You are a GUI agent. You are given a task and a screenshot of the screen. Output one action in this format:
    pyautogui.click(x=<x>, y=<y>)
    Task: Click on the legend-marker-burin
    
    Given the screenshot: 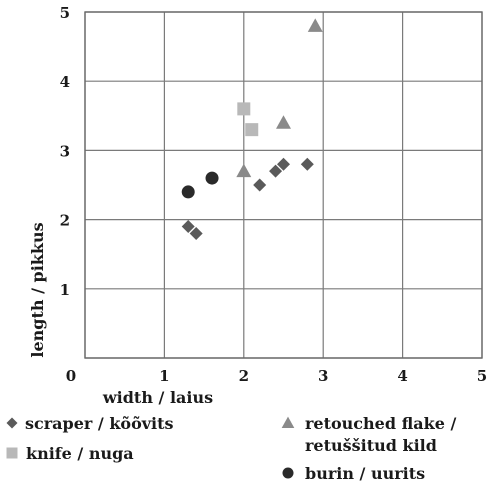 What is the action you would take?
    pyautogui.click(x=288, y=473)
    